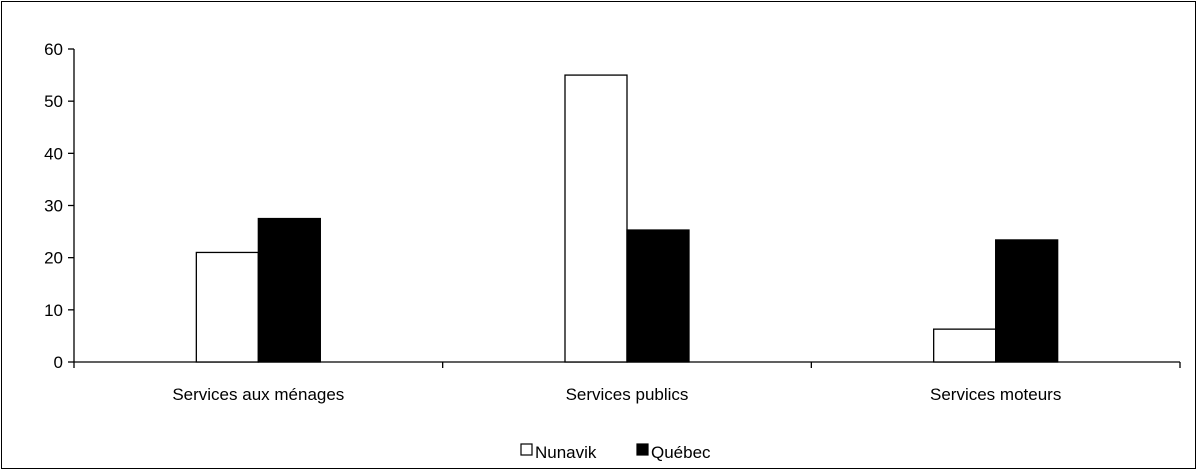  I want to click on y-tick-label: 30, so click(53, 206).